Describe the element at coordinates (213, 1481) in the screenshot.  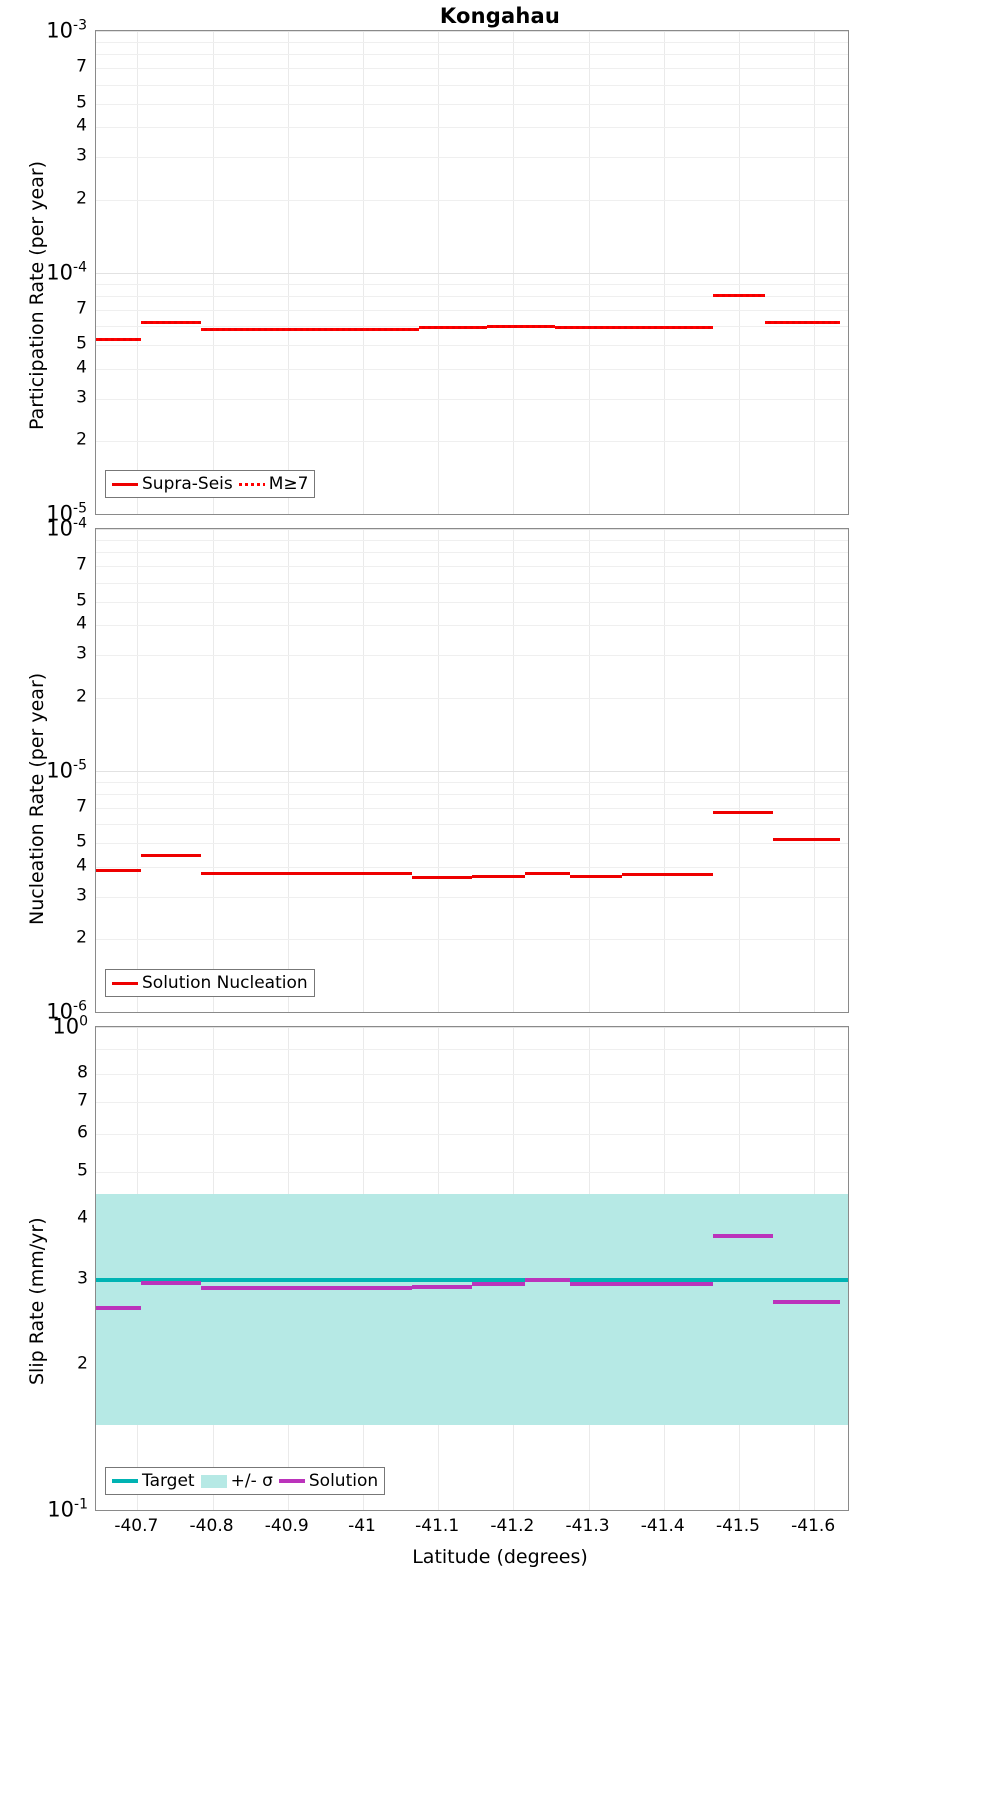
I see `cyan-band-swatch-icon` at that location.